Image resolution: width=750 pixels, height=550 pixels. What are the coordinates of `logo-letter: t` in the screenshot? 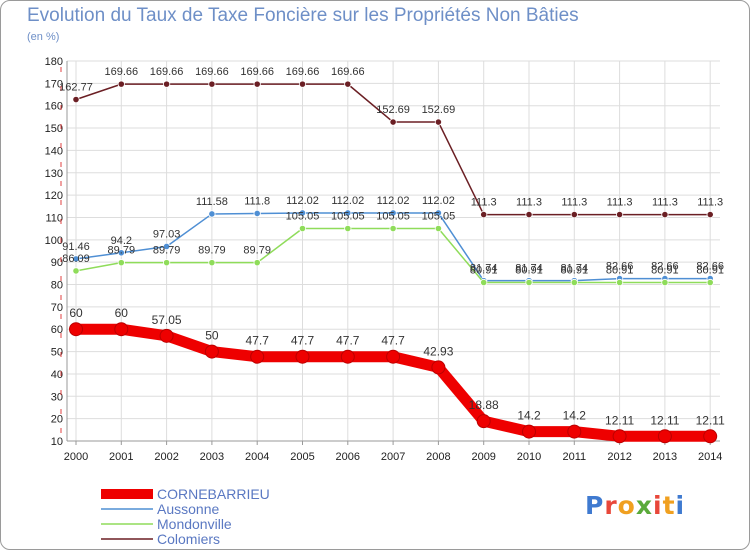 It's located at (669, 505).